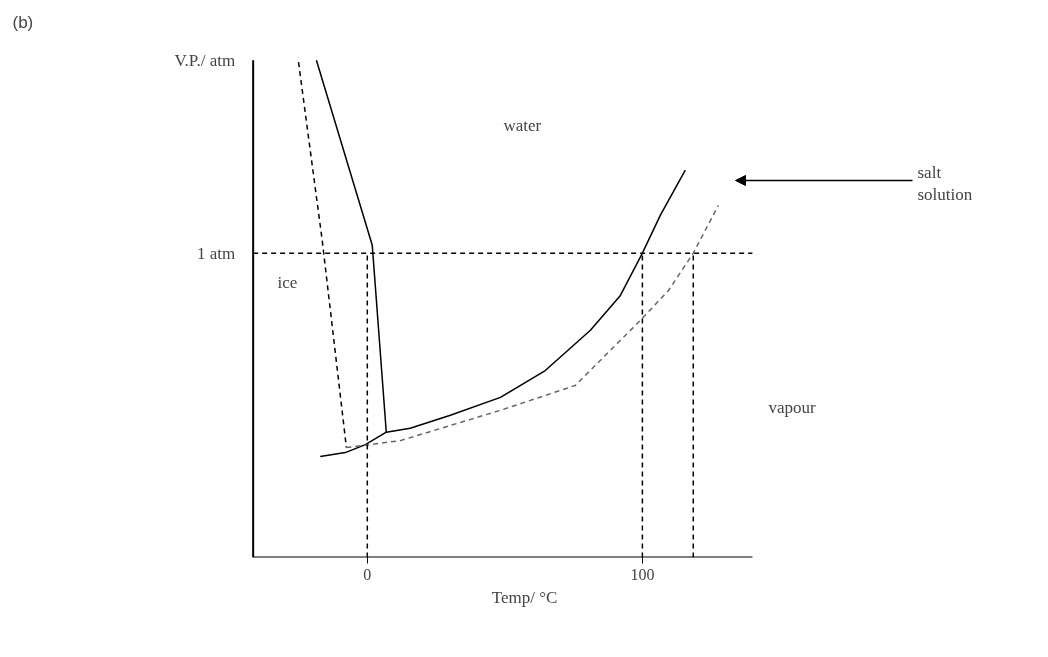 Image resolution: width=1048 pixels, height=657 pixels. What do you see at coordinates (23, 22) in the screenshot?
I see `text: (b)` at bounding box center [23, 22].